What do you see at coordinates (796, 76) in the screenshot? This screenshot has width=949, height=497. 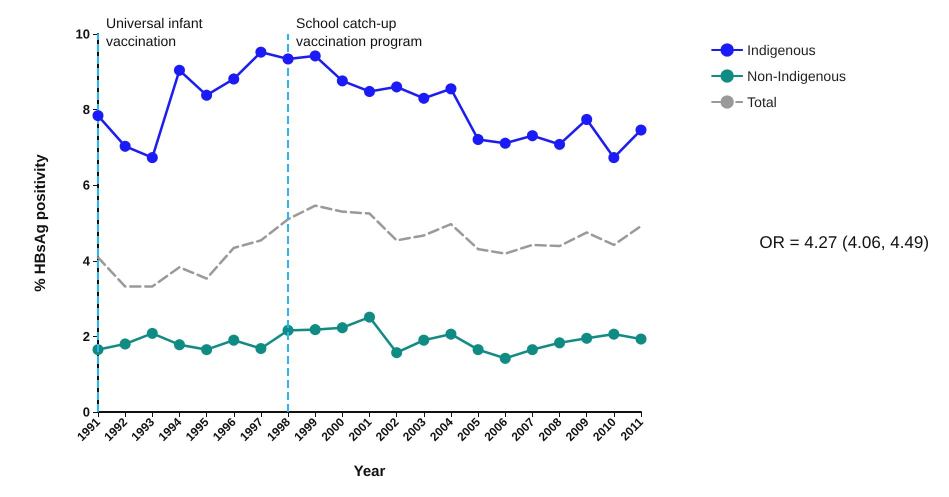 I see `legend-label: Non-Indigenous` at bounding box center [796, 76].